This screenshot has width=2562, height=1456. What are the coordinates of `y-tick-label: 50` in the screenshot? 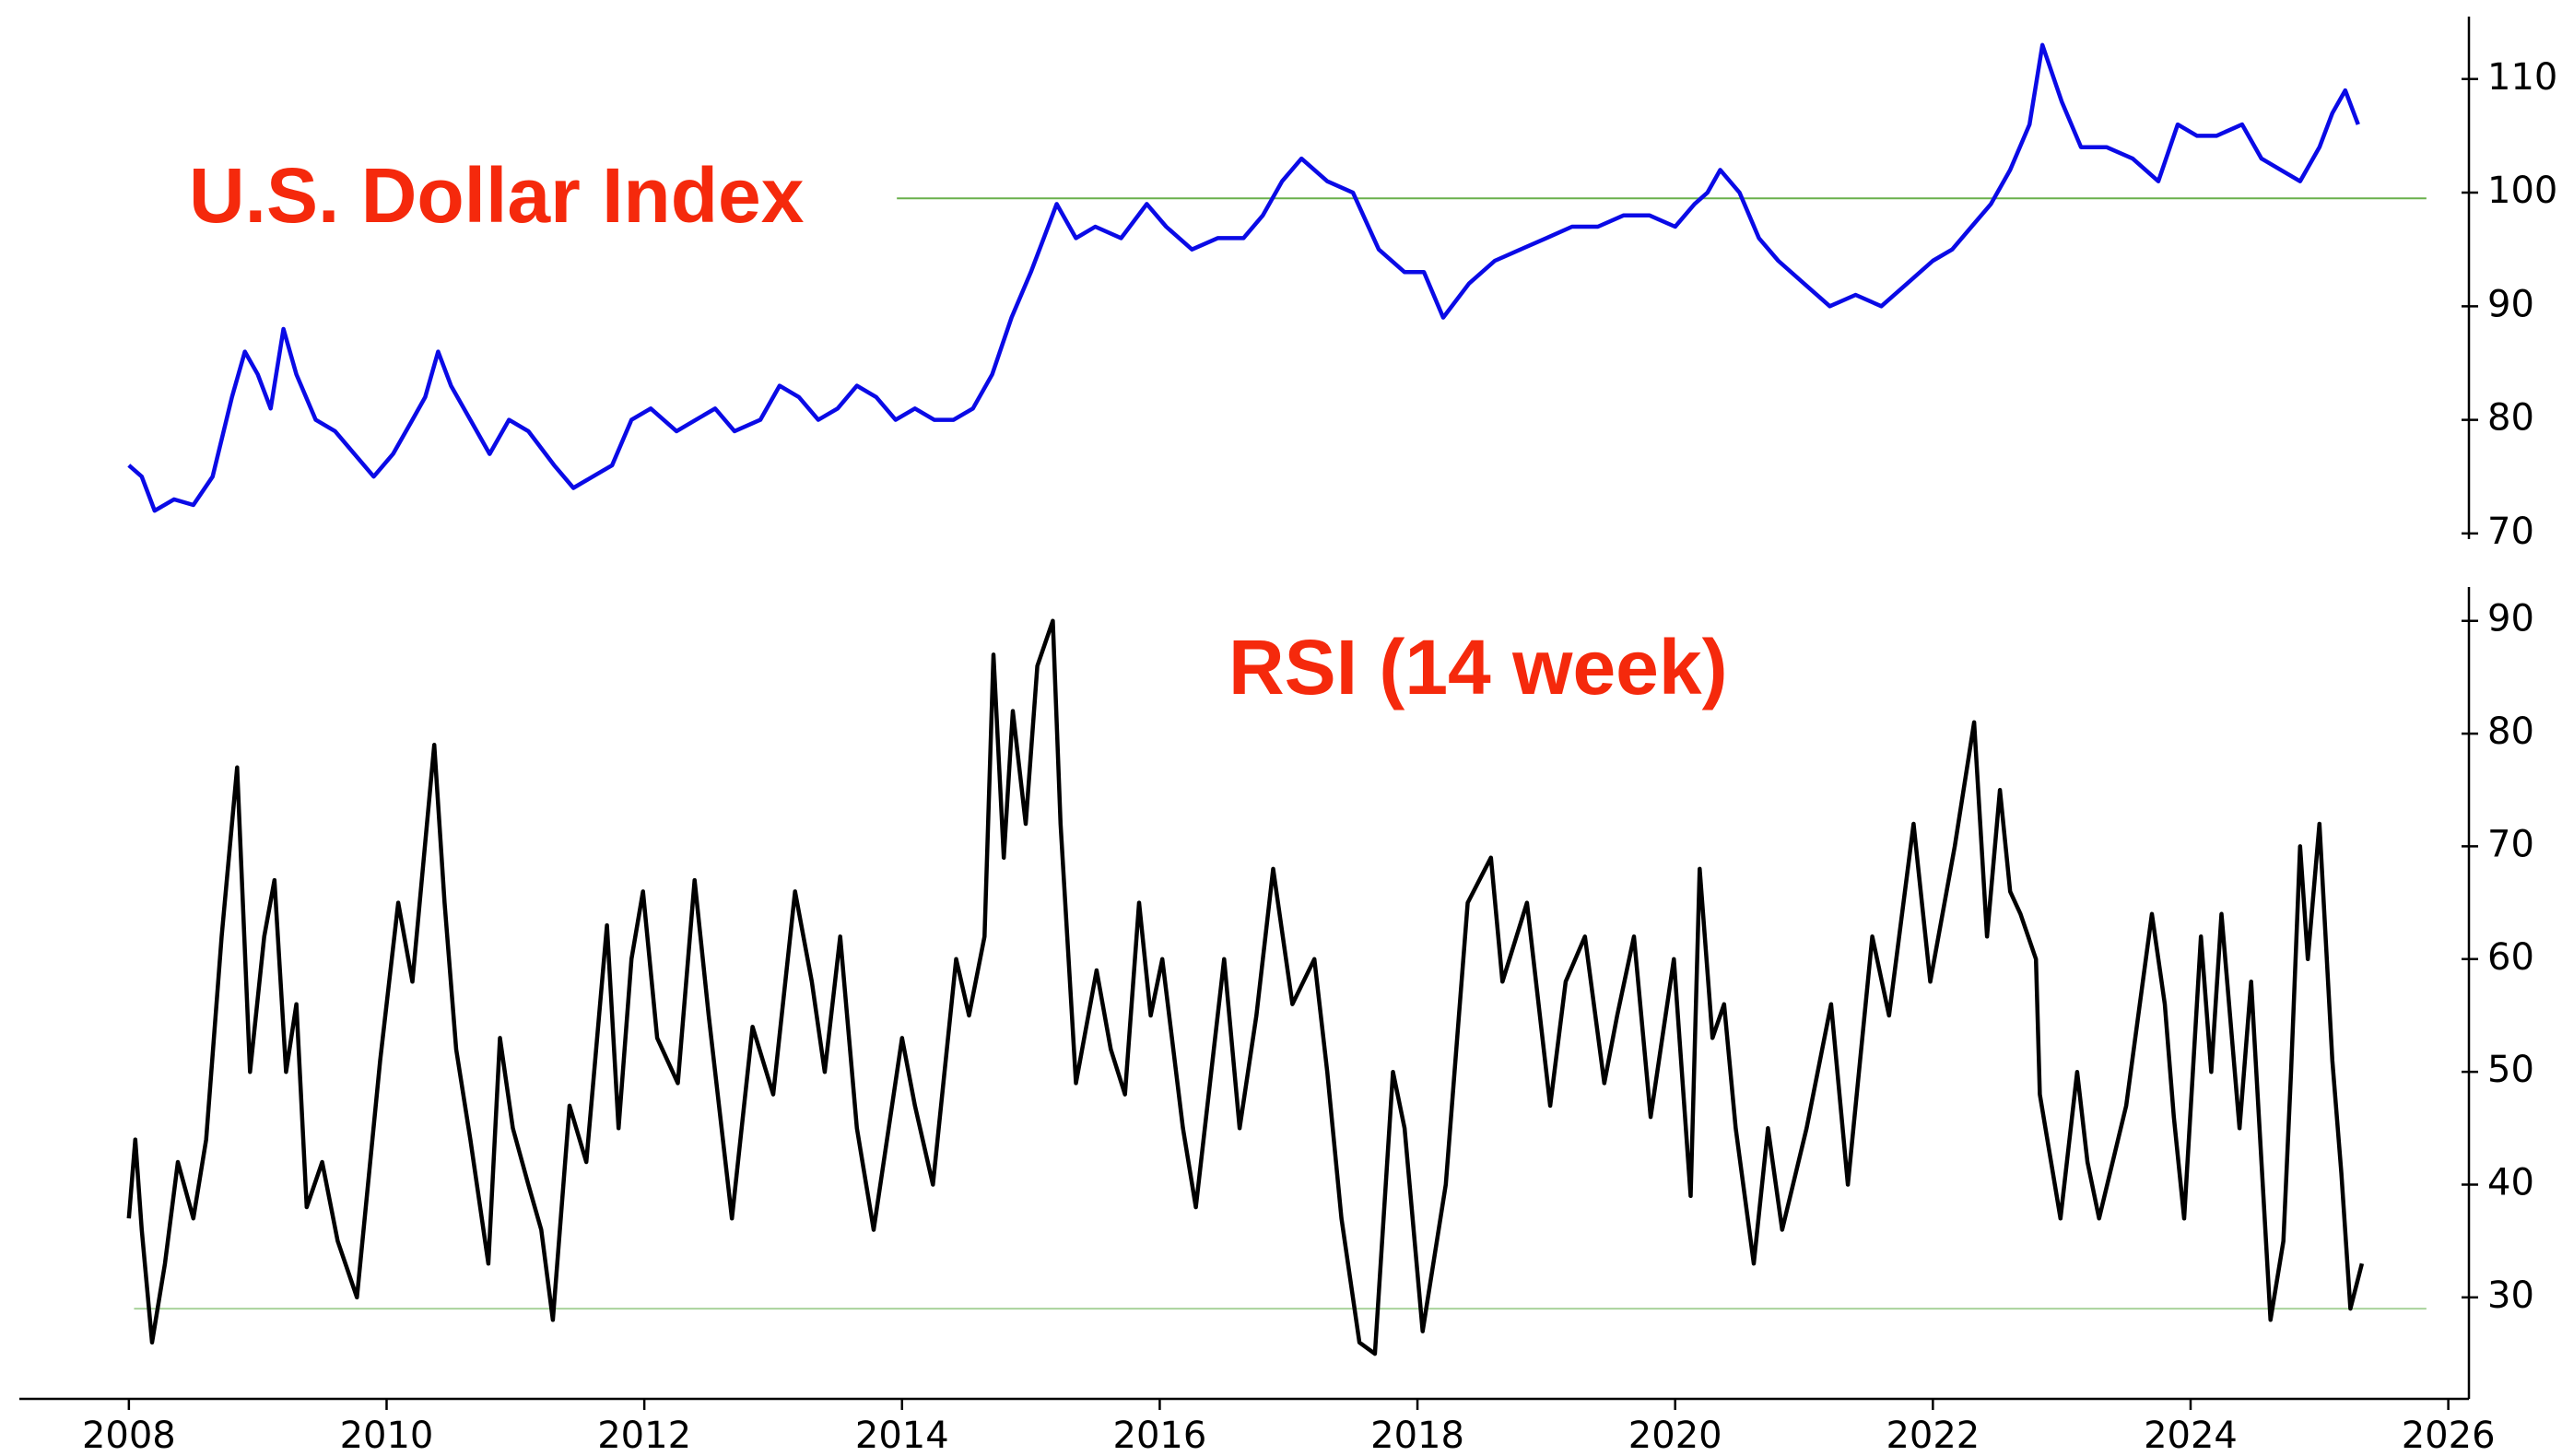 It's located at (2510, 1070).